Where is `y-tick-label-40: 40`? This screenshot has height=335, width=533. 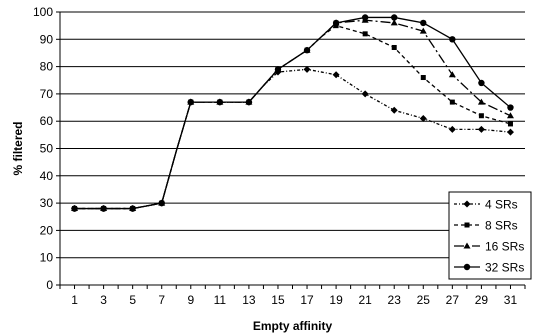
y-tick-label-40: 40 is located at coordinates (47, 176).